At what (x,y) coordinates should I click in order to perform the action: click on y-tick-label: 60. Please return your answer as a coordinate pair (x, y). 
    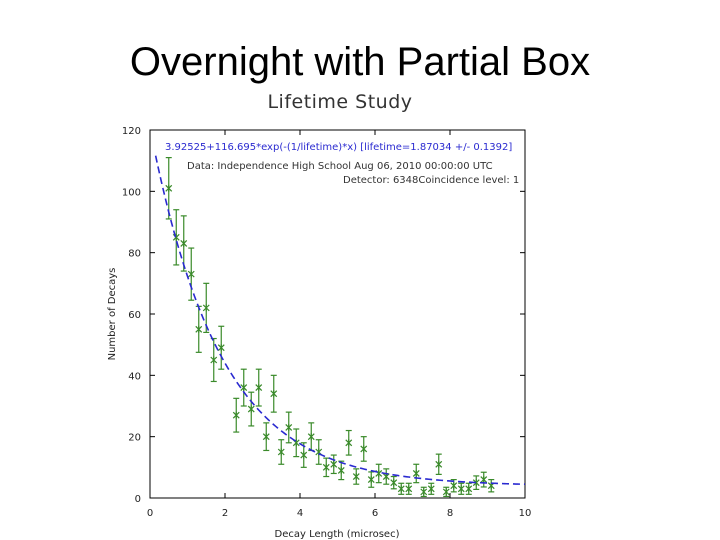
    Looking at the image, I should click on (134, 315).